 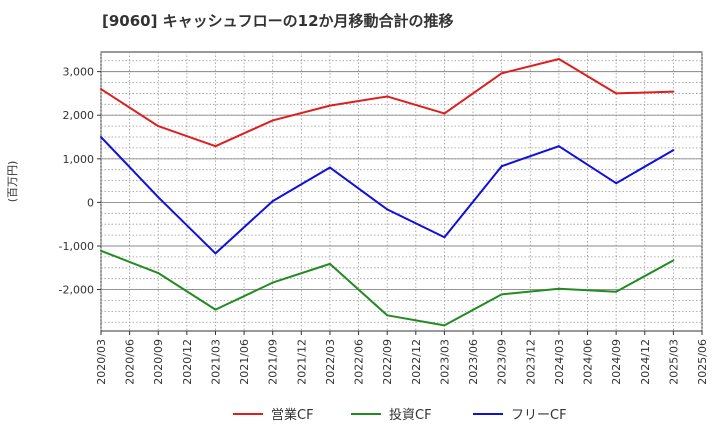 I want to click on x-tick-label: 2021/06, so click(x=244, y=362).